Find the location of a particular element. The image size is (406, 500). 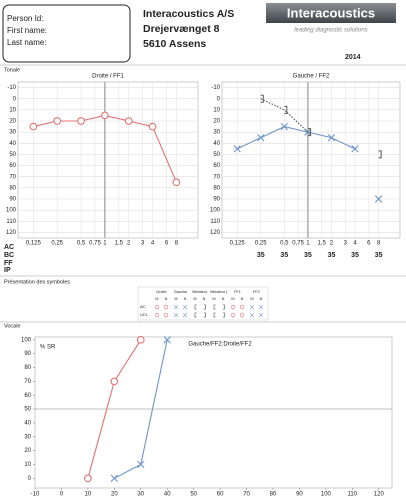

symbols-column: Vibrateur is located at coordinates (200, 292).